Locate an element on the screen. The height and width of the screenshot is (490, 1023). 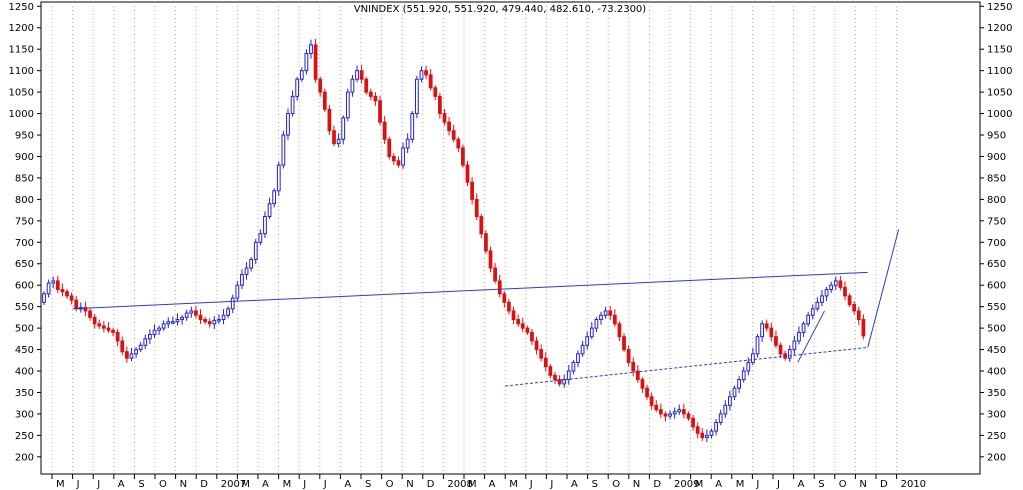
x-tick-label: O is located at coordinates (390, 484).